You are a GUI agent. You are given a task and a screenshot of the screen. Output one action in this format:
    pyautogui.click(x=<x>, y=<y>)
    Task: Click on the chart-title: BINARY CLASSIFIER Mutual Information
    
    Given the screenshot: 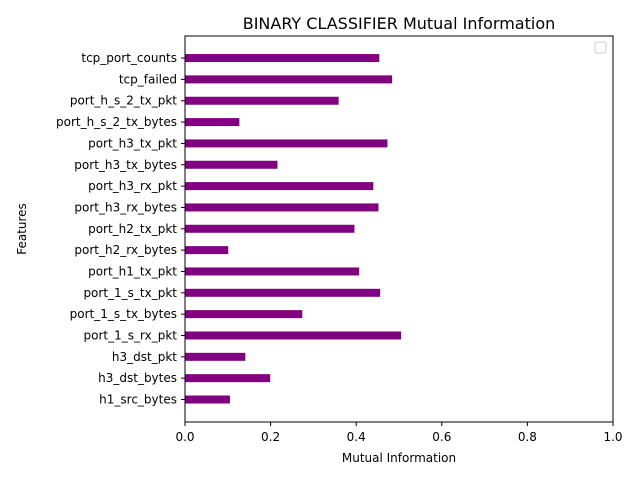 What is the action you would take?
    pyautogui.click(x=399, y=23)
    